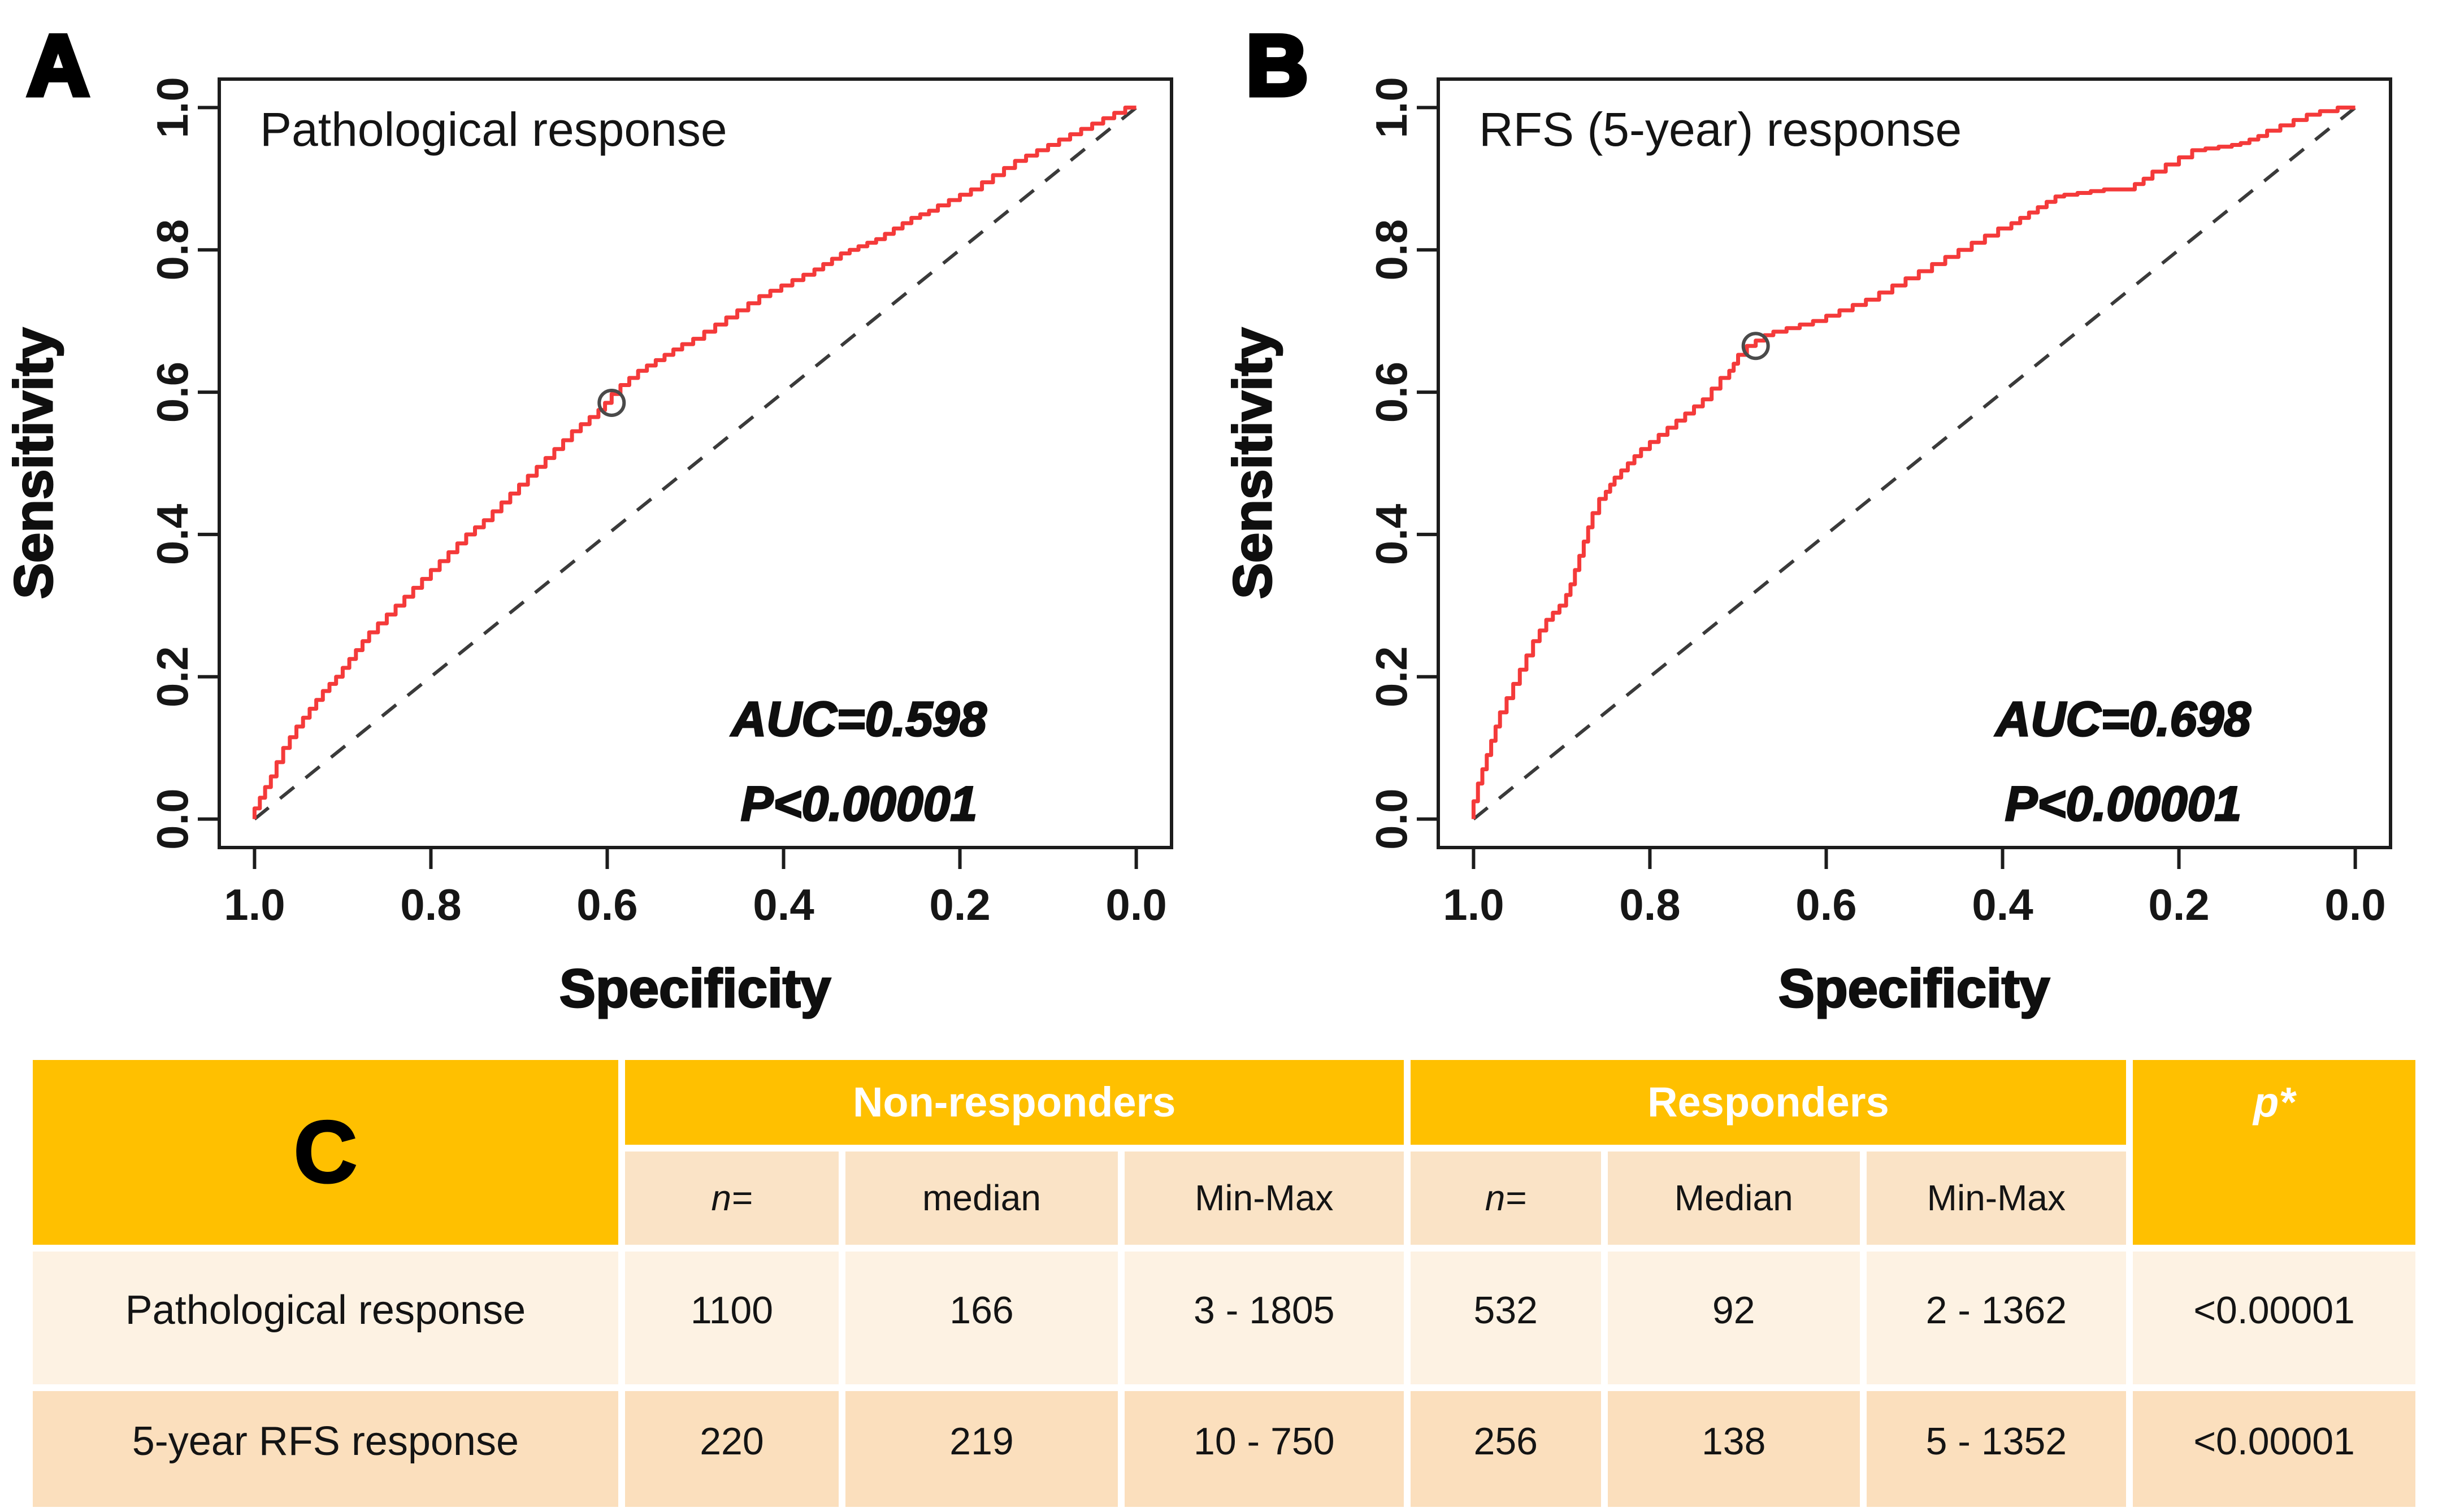 Image resolution: width=2438 pixels, height=1512 pixels. I want to click on y-axis-title-b: Sensitivity, so click(1252, 463).